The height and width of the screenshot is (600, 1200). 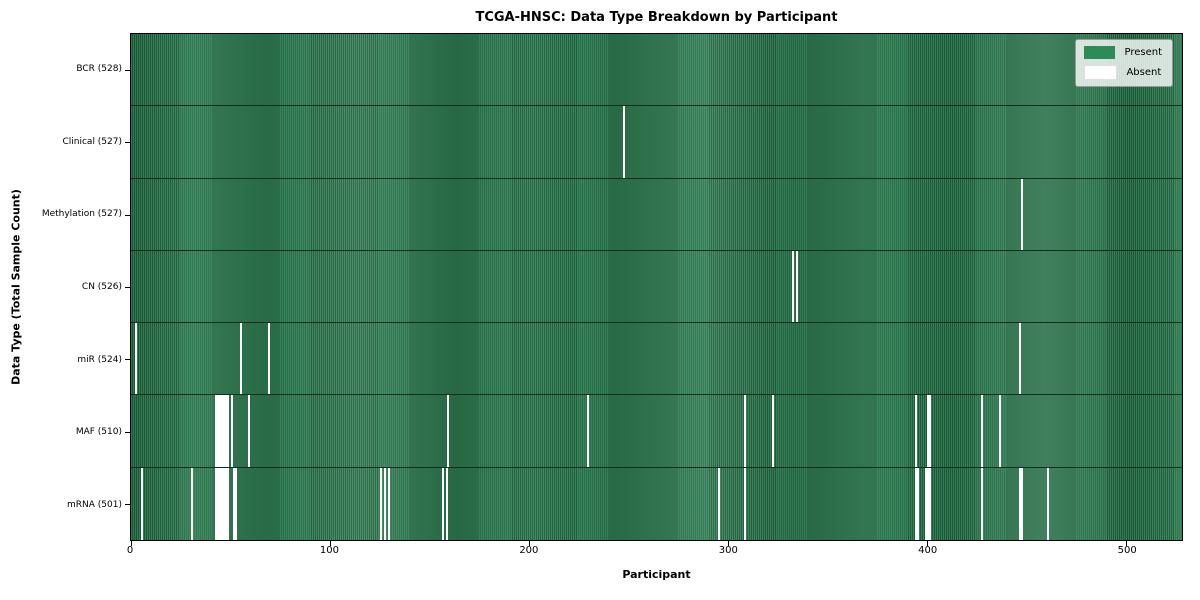 I want to click on ytick-label: MAF (510), so click(x=98, y=432).